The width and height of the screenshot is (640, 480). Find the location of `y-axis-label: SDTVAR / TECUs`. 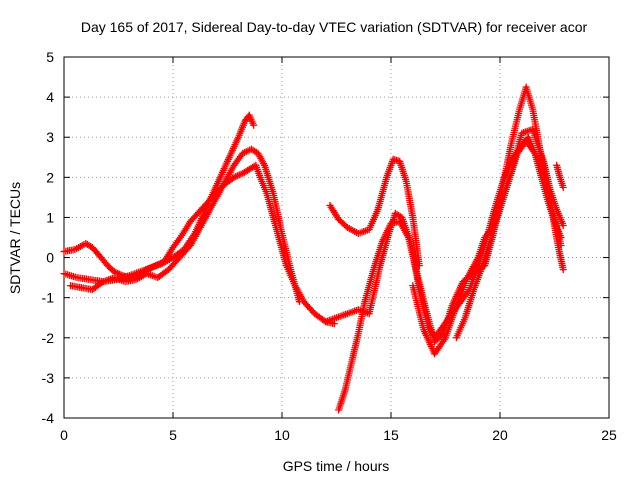

y-axis-label: SDTVAR / TECUs is located at coordinates (15, 238).